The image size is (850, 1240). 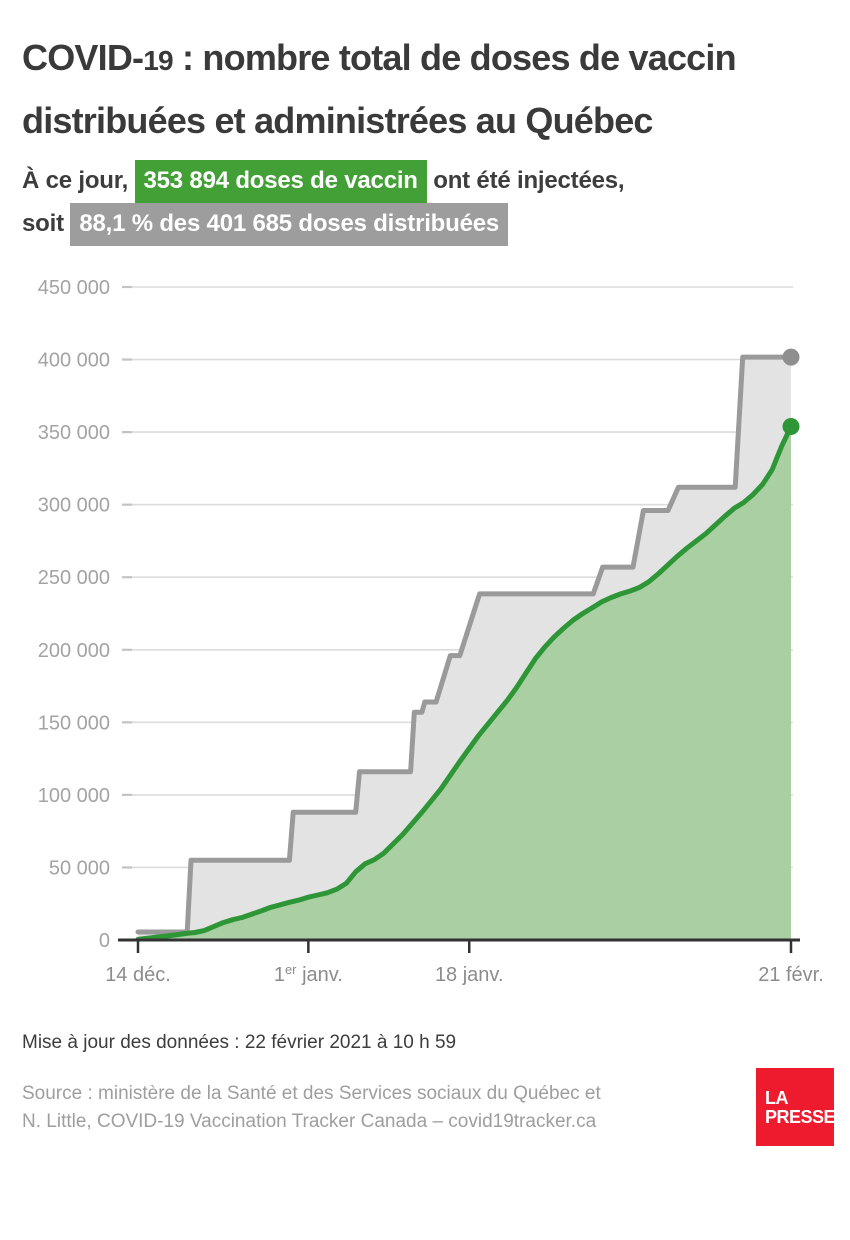 I want to click on logo-line-2: PRESSE, so click(x=800, y=1117).